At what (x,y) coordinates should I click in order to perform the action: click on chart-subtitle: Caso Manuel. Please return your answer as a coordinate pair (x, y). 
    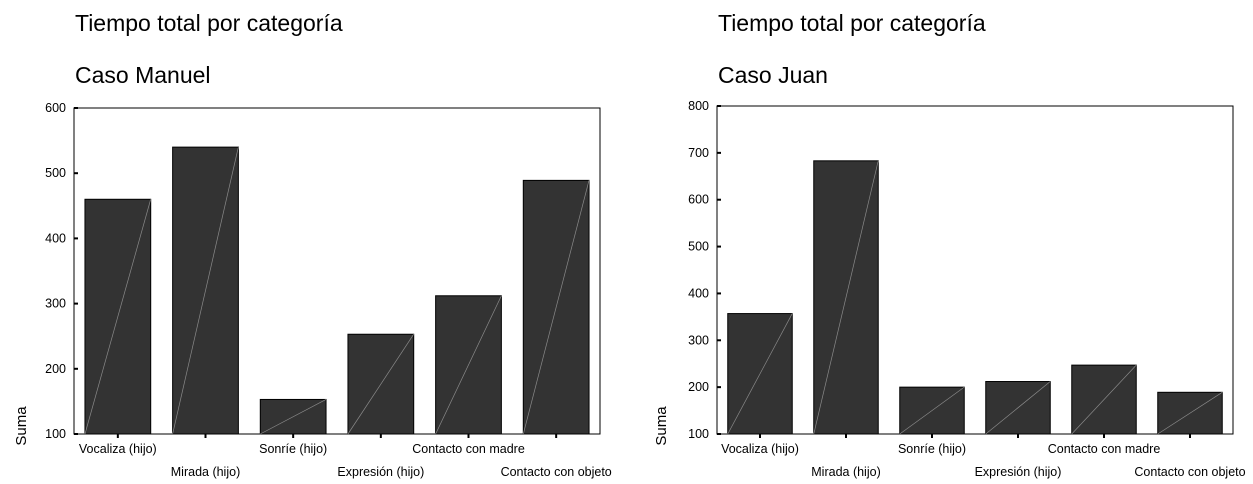
    Looking at the image, I should click on (143, 75).